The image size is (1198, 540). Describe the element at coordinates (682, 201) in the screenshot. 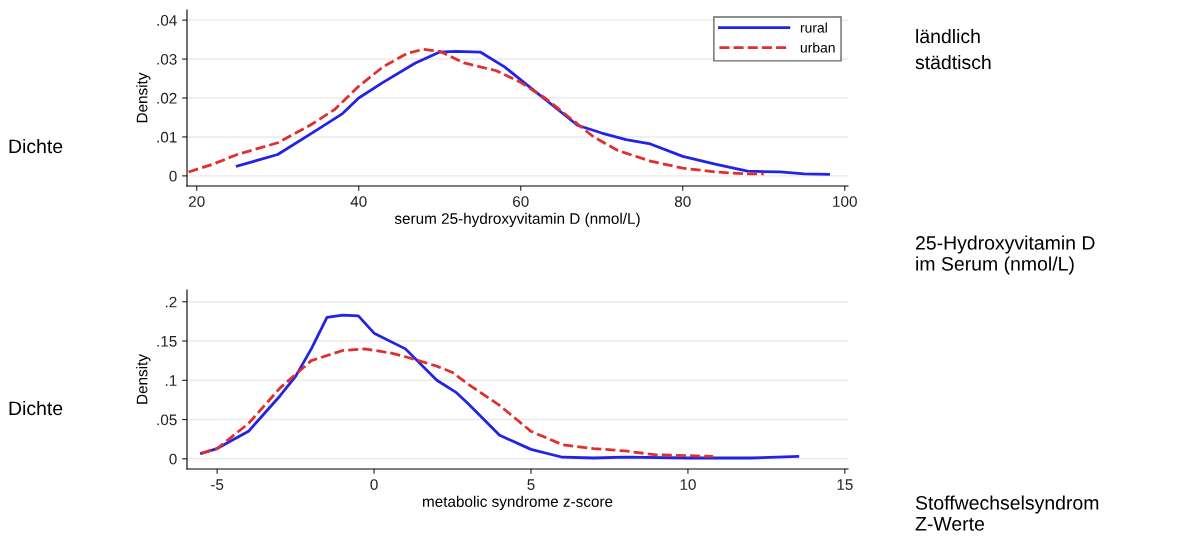

I see `x-tick-label: 80` at that location.